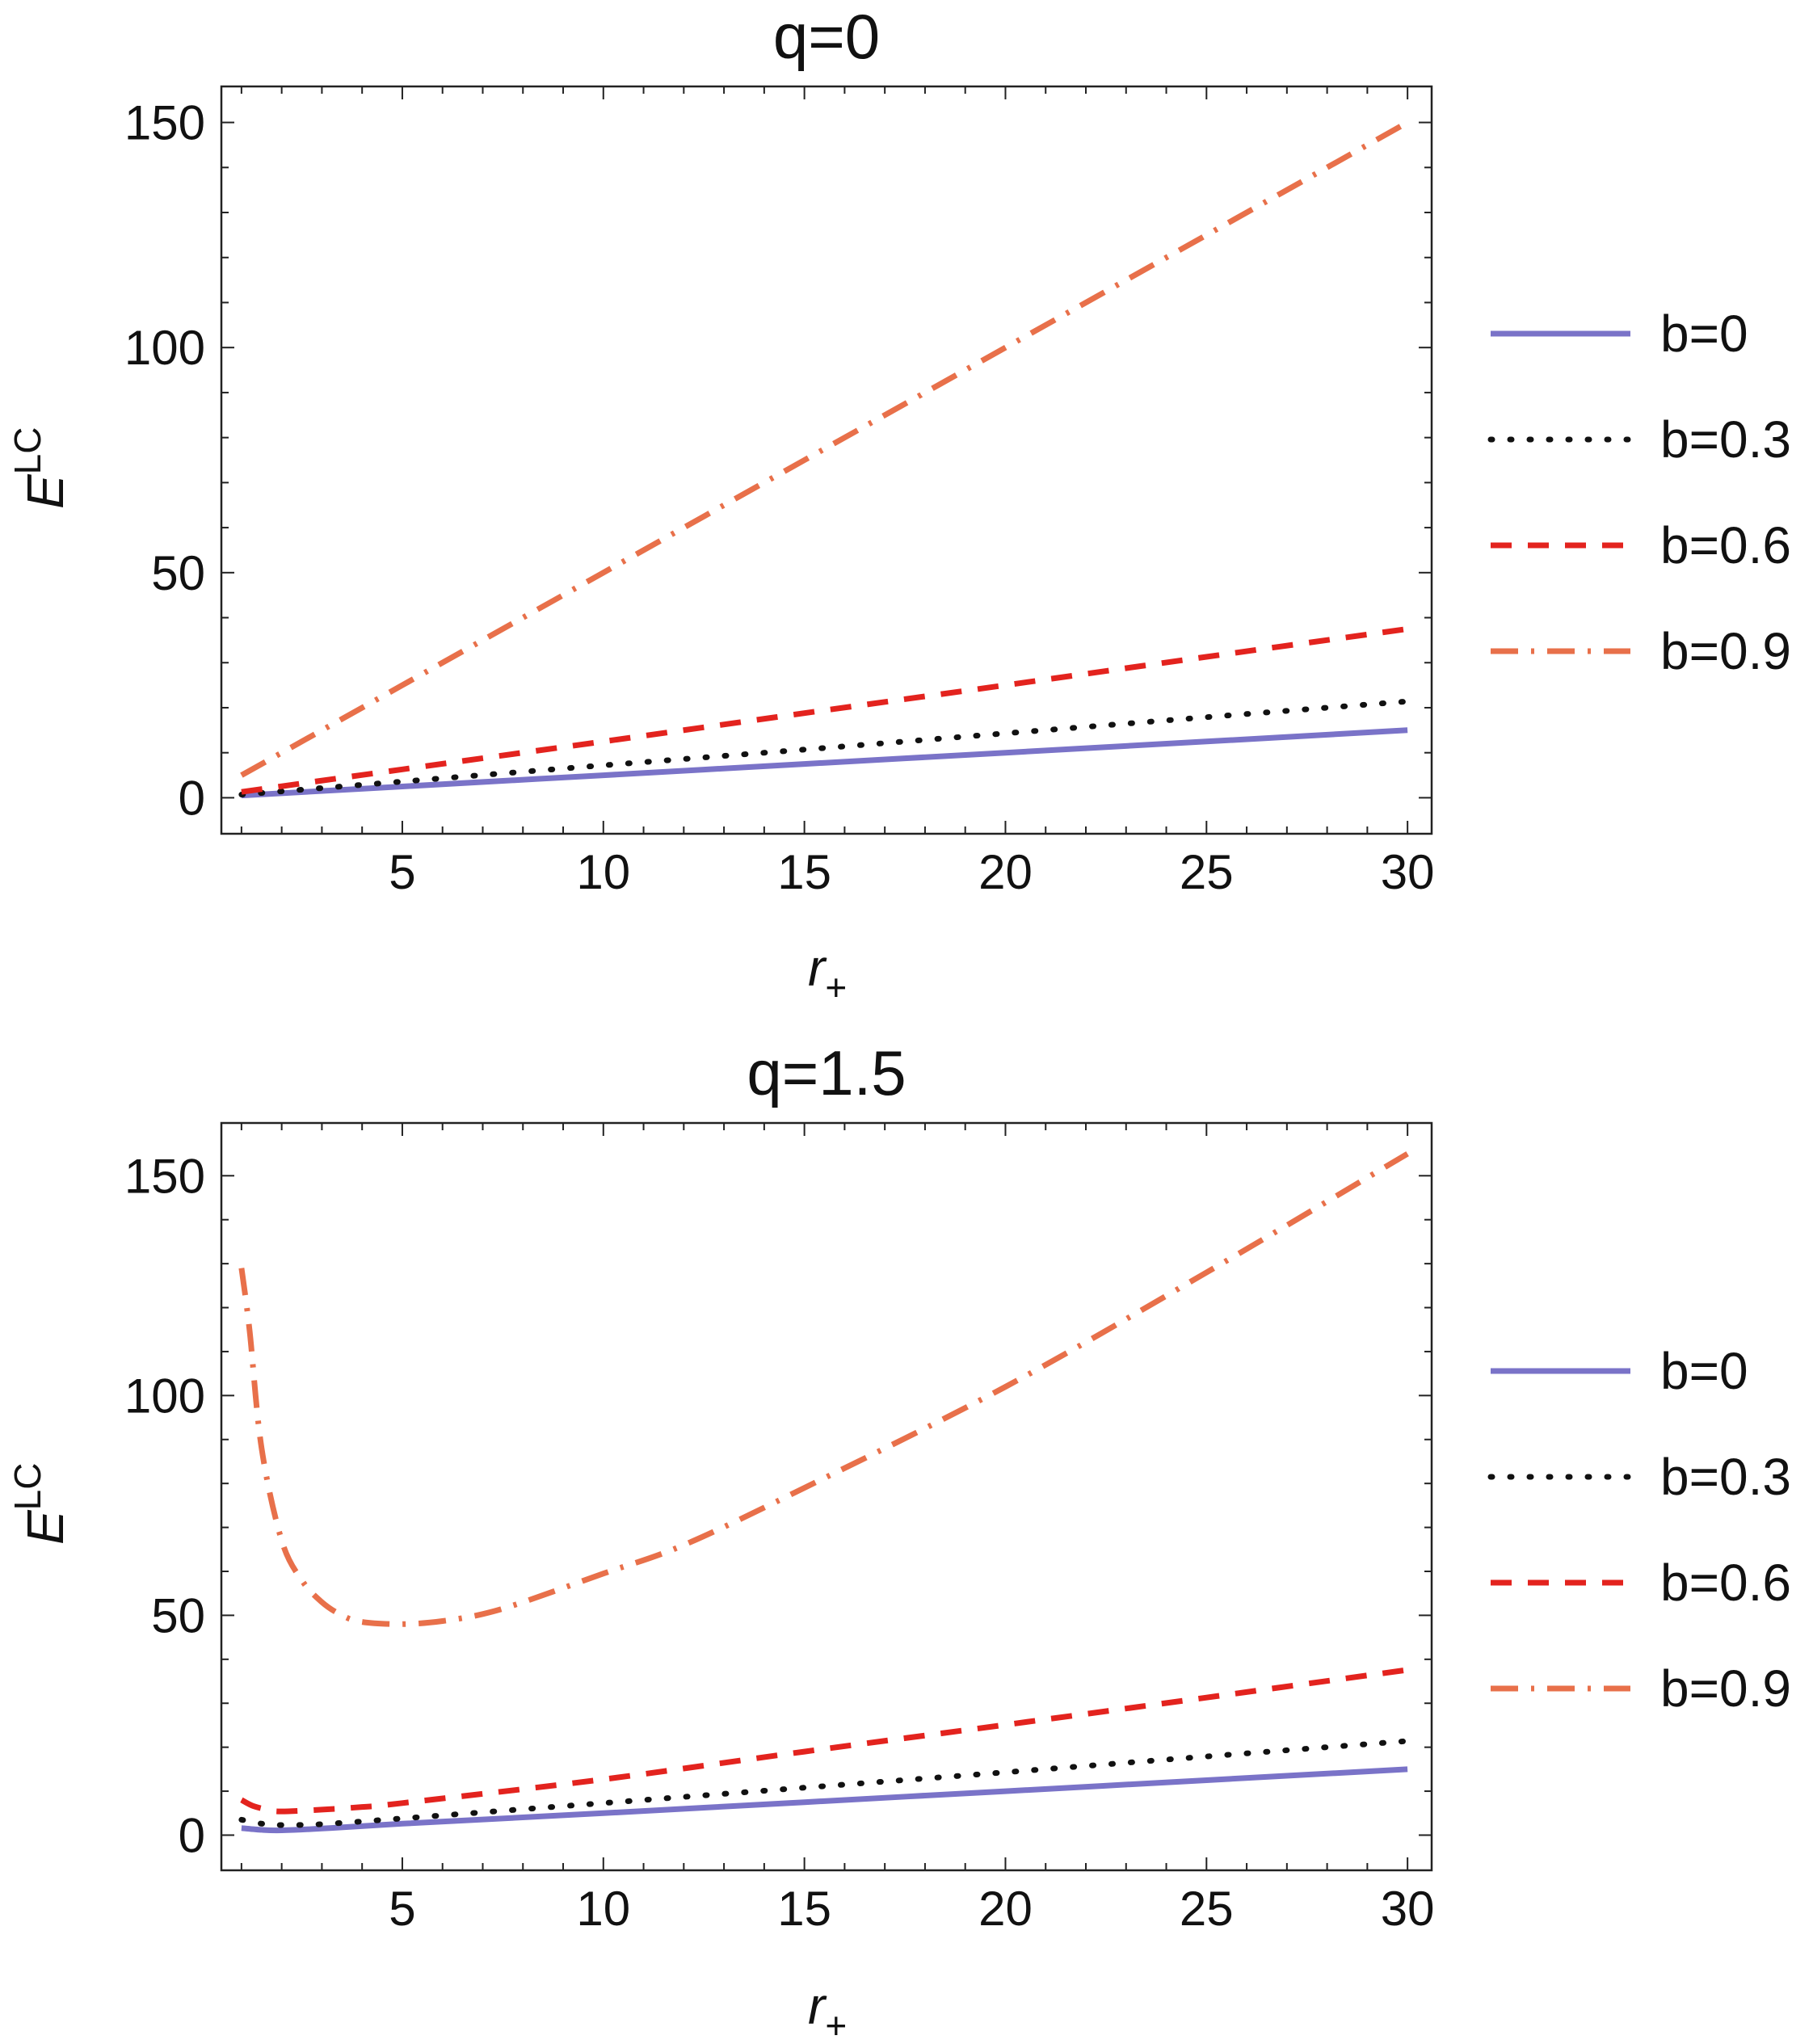  What do you see at coordinates (827, 36) in the screenshot?
I see `chart-title: q=0` at bounding box center [827, 36].